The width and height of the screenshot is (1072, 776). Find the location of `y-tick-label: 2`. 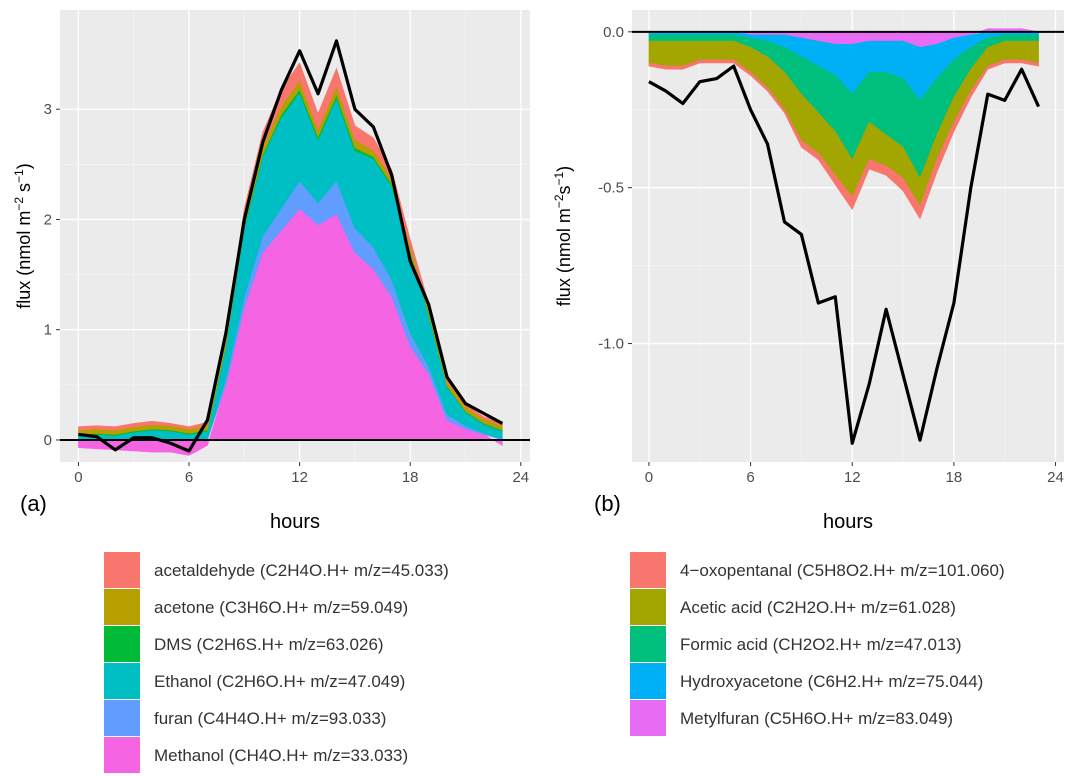

y-tick-label: 2 is located at coordinates (48, 219).